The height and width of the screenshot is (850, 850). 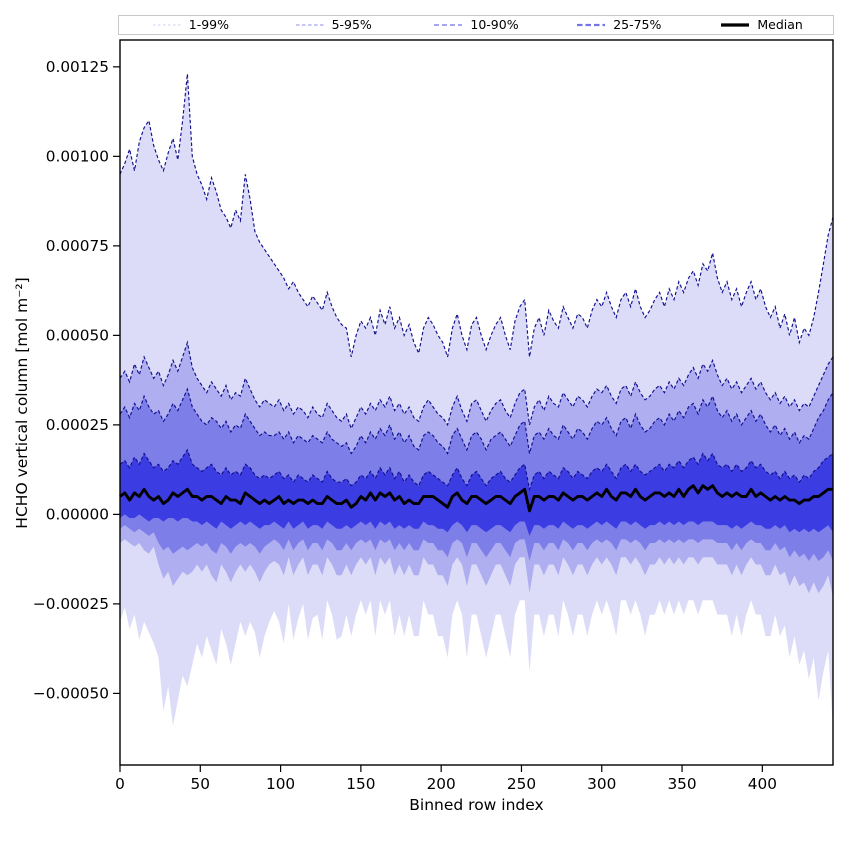 I want to click on legend-swatch-1-99-icon, so click(x=166, y=25).